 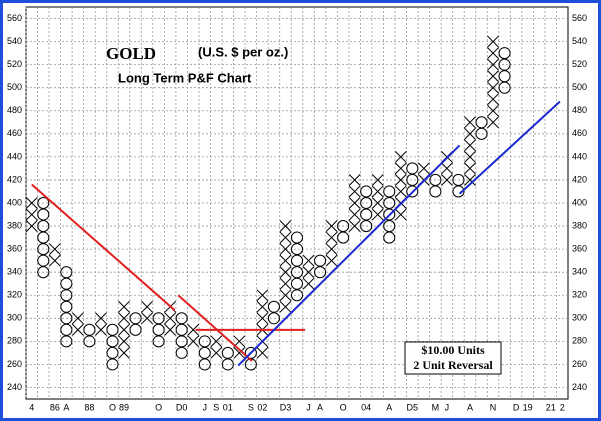 I want to click on y-tick-label: 320, so click(x=14, y=295).